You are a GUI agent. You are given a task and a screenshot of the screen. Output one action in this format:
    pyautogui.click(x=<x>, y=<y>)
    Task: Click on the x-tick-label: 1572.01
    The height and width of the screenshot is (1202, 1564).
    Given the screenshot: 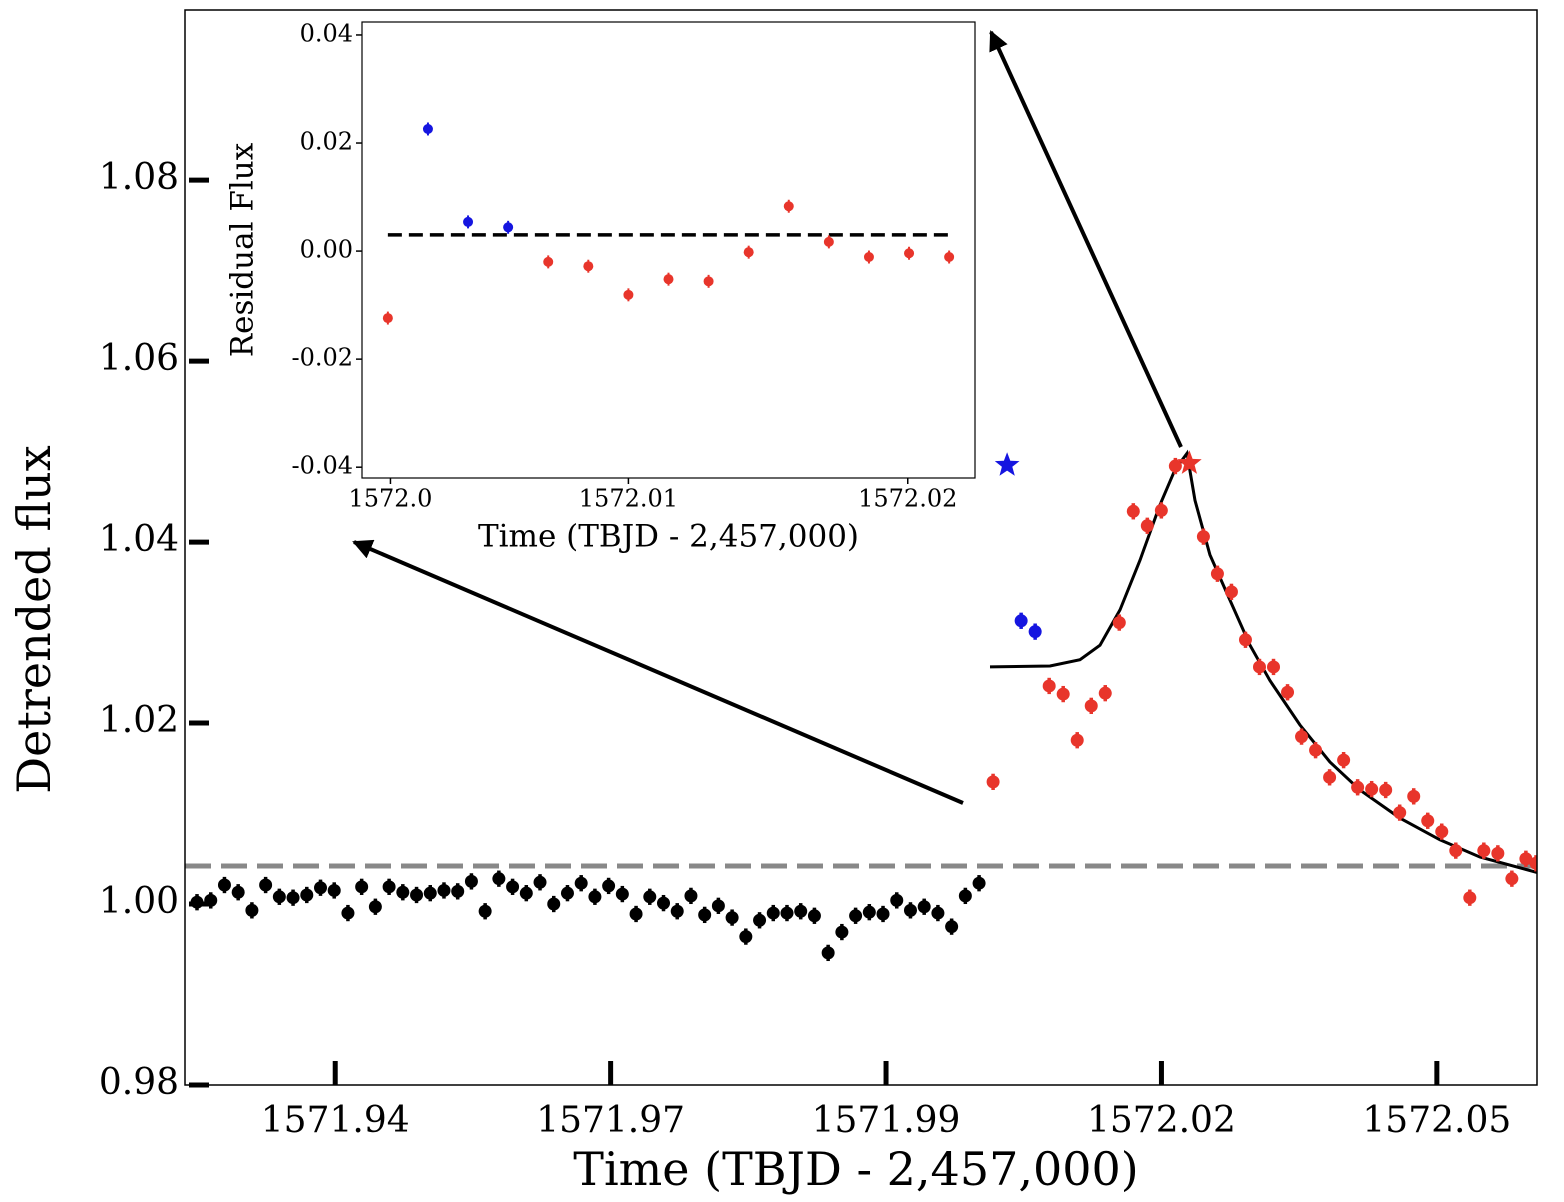 What is the action you would take?
    pyautogui.click(x=628, y=499)
    